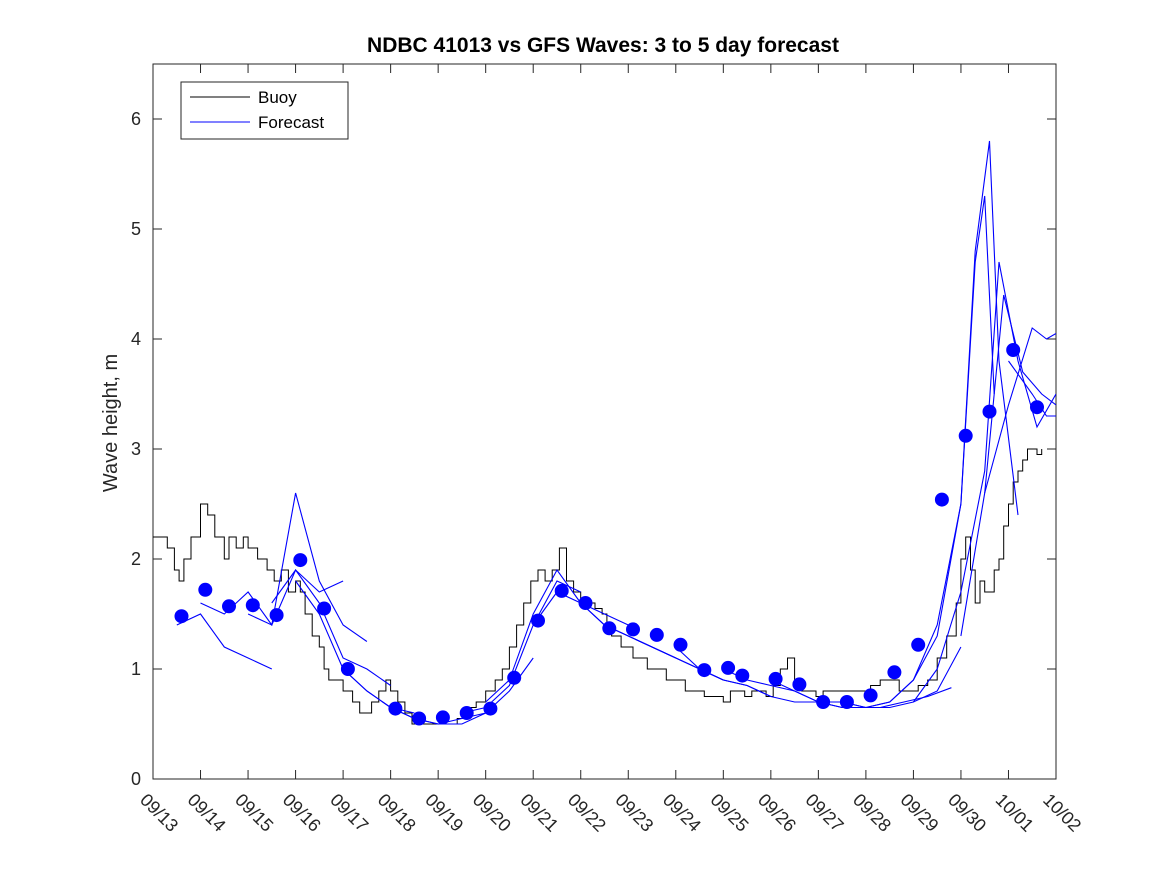 Image resolution: width=1167 pixels, height=875 pixels. I want to click on legend: Buoy Forecast, so click(264, 110).